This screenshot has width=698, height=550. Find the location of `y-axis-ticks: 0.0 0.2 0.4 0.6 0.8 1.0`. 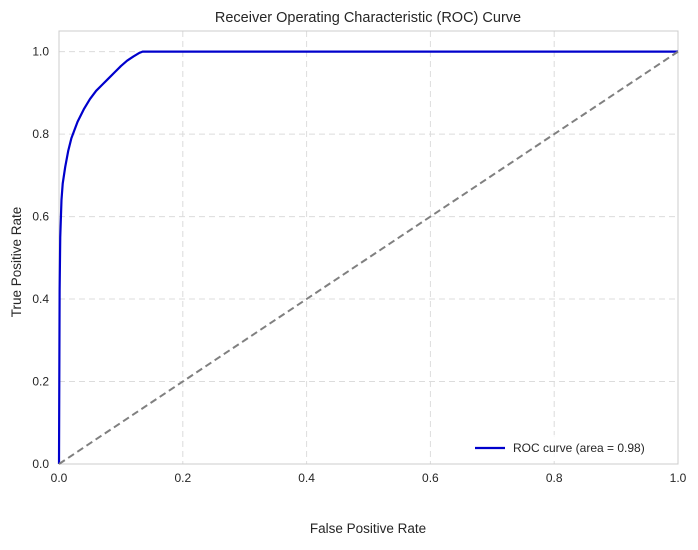

y-axis-ticks: 0.0 0.2 0.4 0.6 0.8 1.0 is located at coordinates (40, 258).